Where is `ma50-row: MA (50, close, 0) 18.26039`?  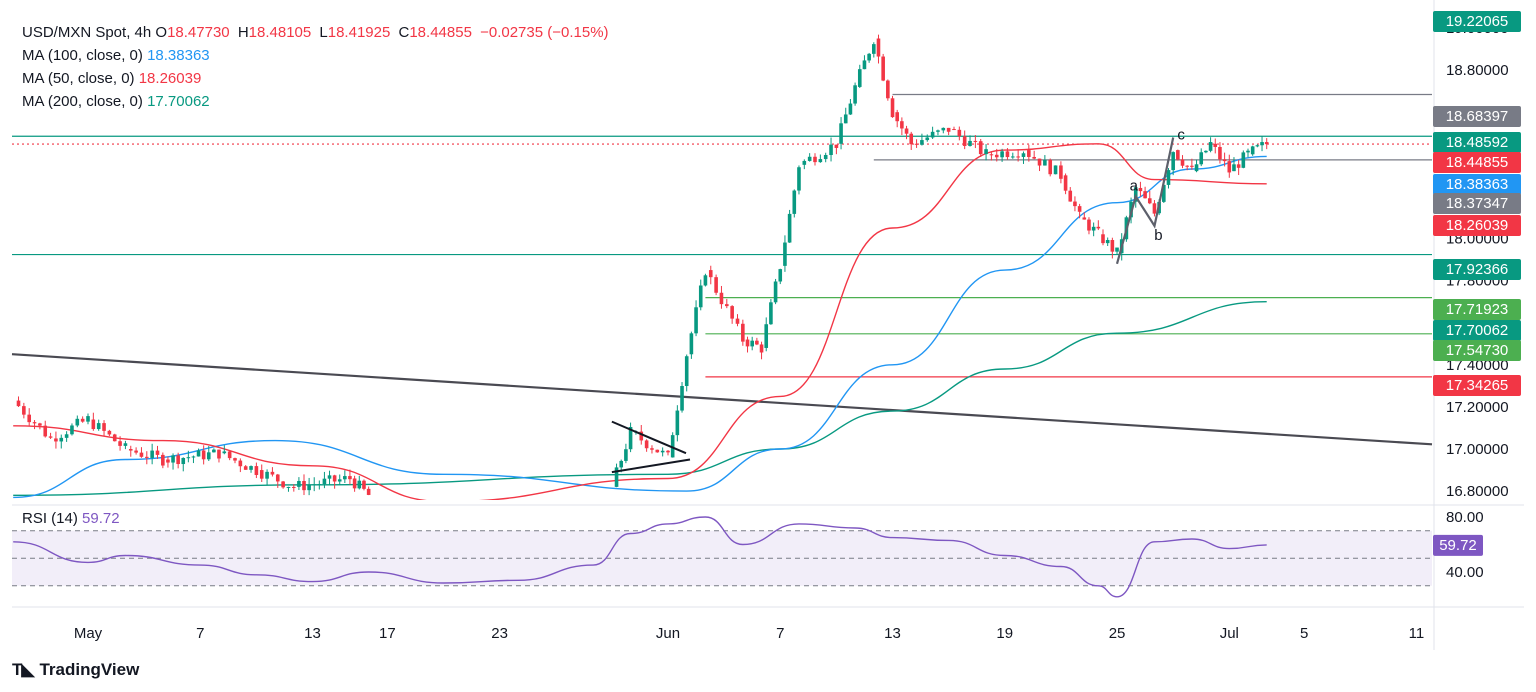 ma50-row: MA (50, close, 0) 18.26039 is located at coordinates (315, 78).